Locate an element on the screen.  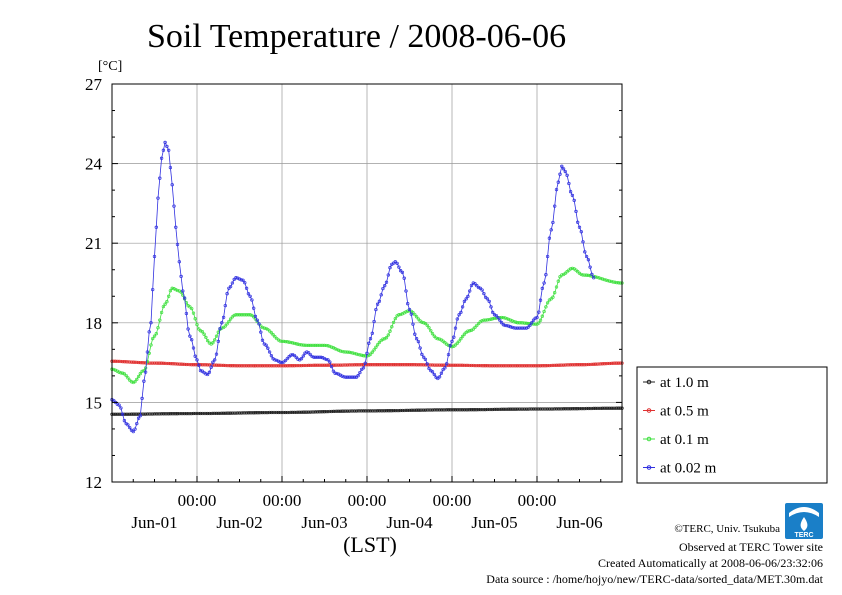
y-tick-label: 24 is located at coordinates (94, 164).